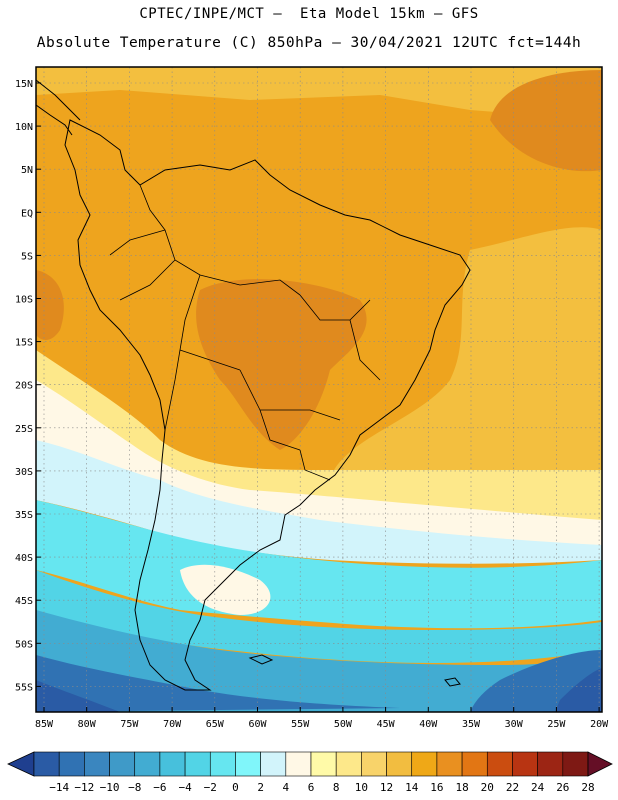  I want to click on colorbar-label: 26, so click(562, 787).